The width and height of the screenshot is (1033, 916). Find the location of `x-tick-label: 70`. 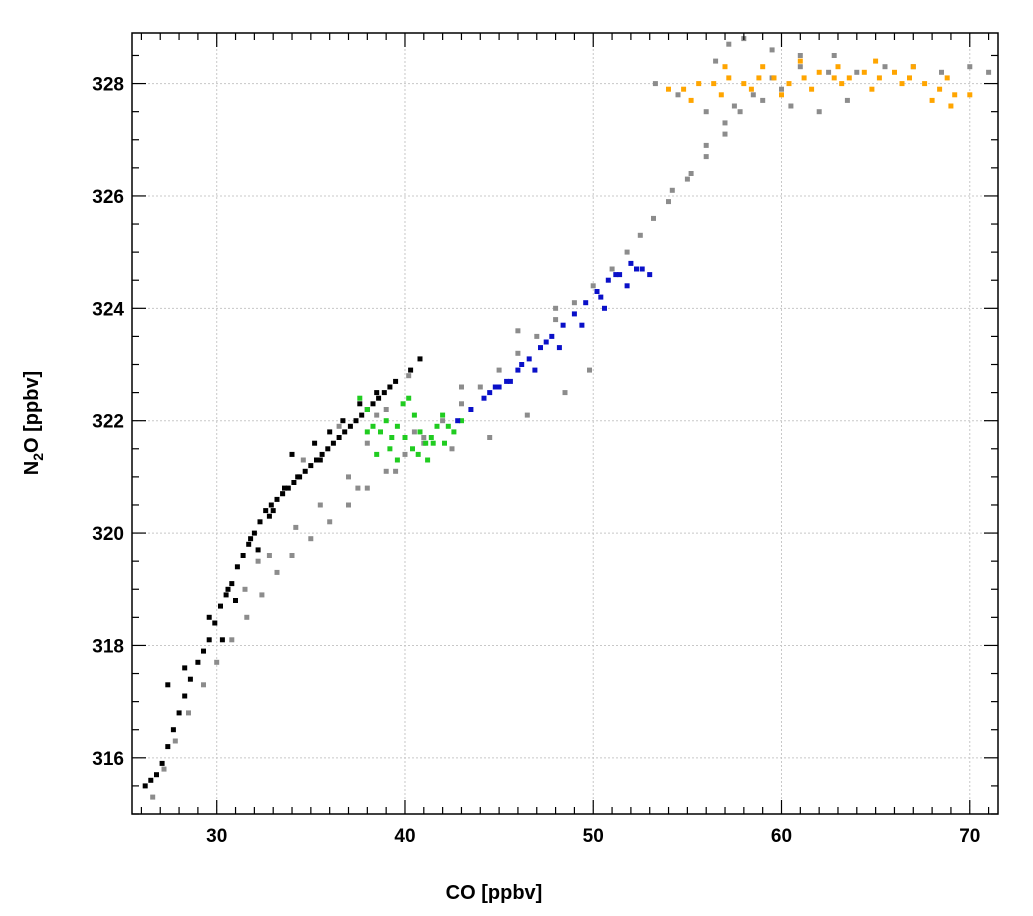

x-tick-label: 70 is located at coordinates (969, 836).